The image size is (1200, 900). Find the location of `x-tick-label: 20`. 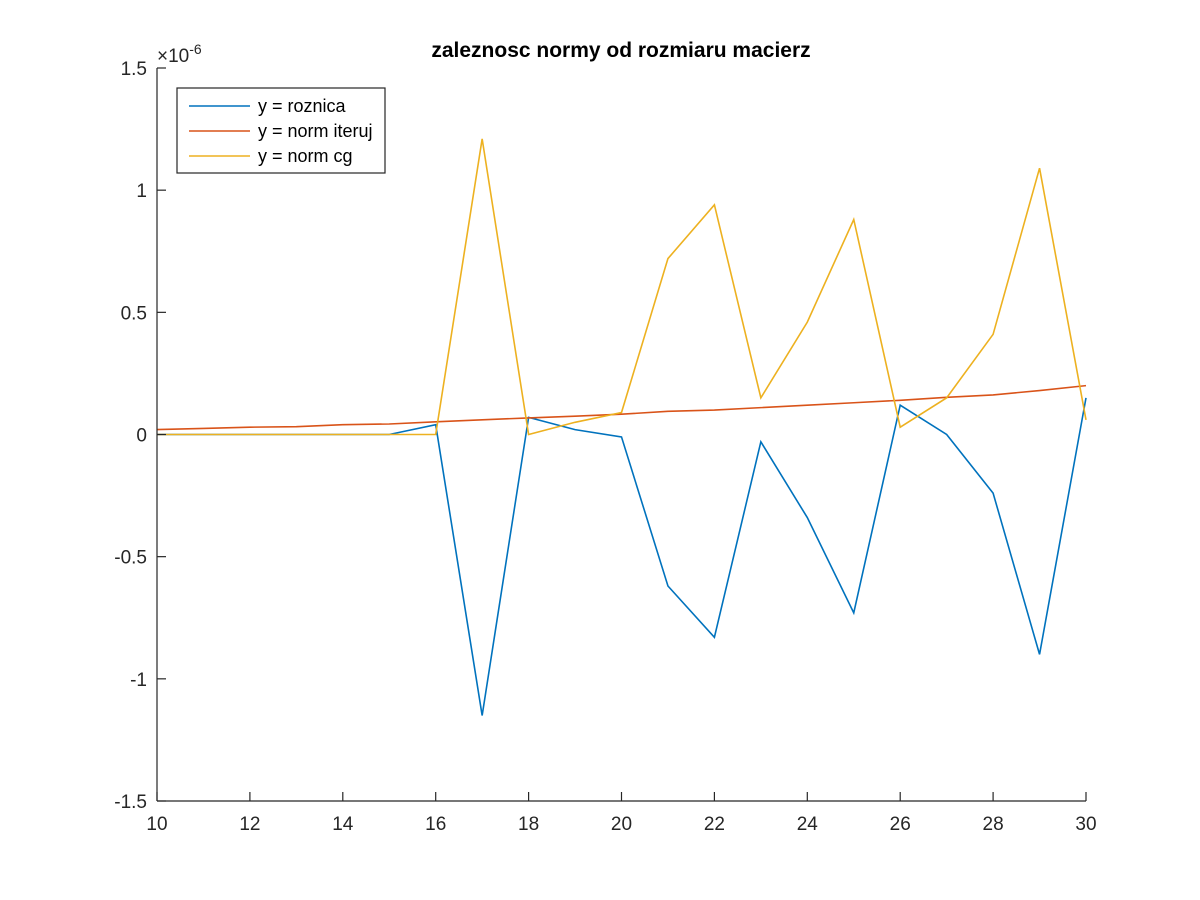

x-tick-label: 20 is located at coordinates (621, 824).